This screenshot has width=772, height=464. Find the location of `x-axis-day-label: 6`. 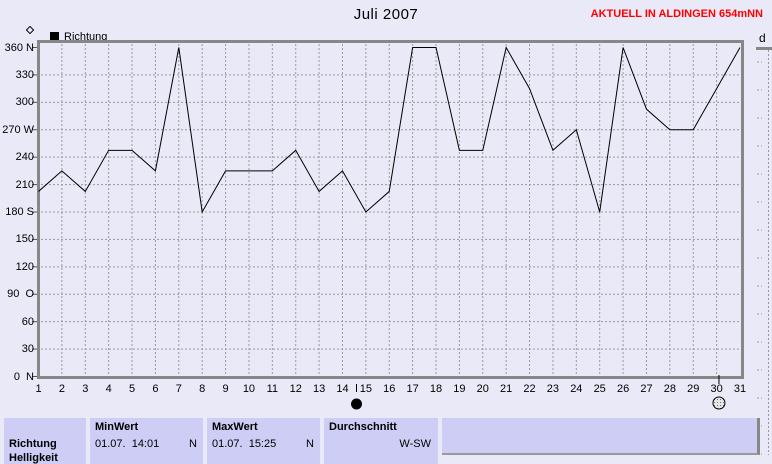

x-axis-day-label: 6 is located at coordinates (155, 389).